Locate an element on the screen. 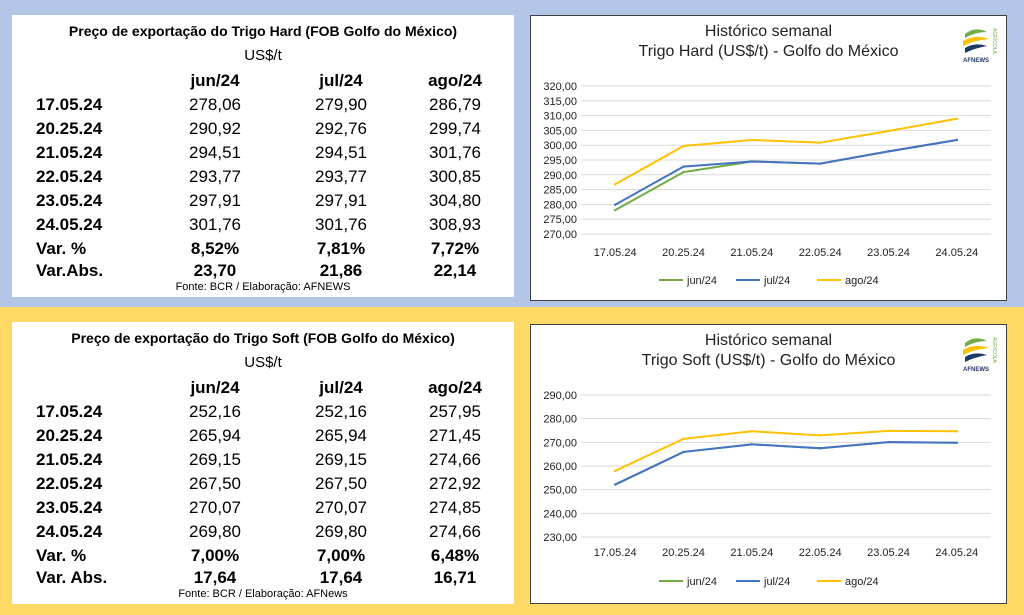  row-label: 23.05.24 is located at coordinates (69, 200).